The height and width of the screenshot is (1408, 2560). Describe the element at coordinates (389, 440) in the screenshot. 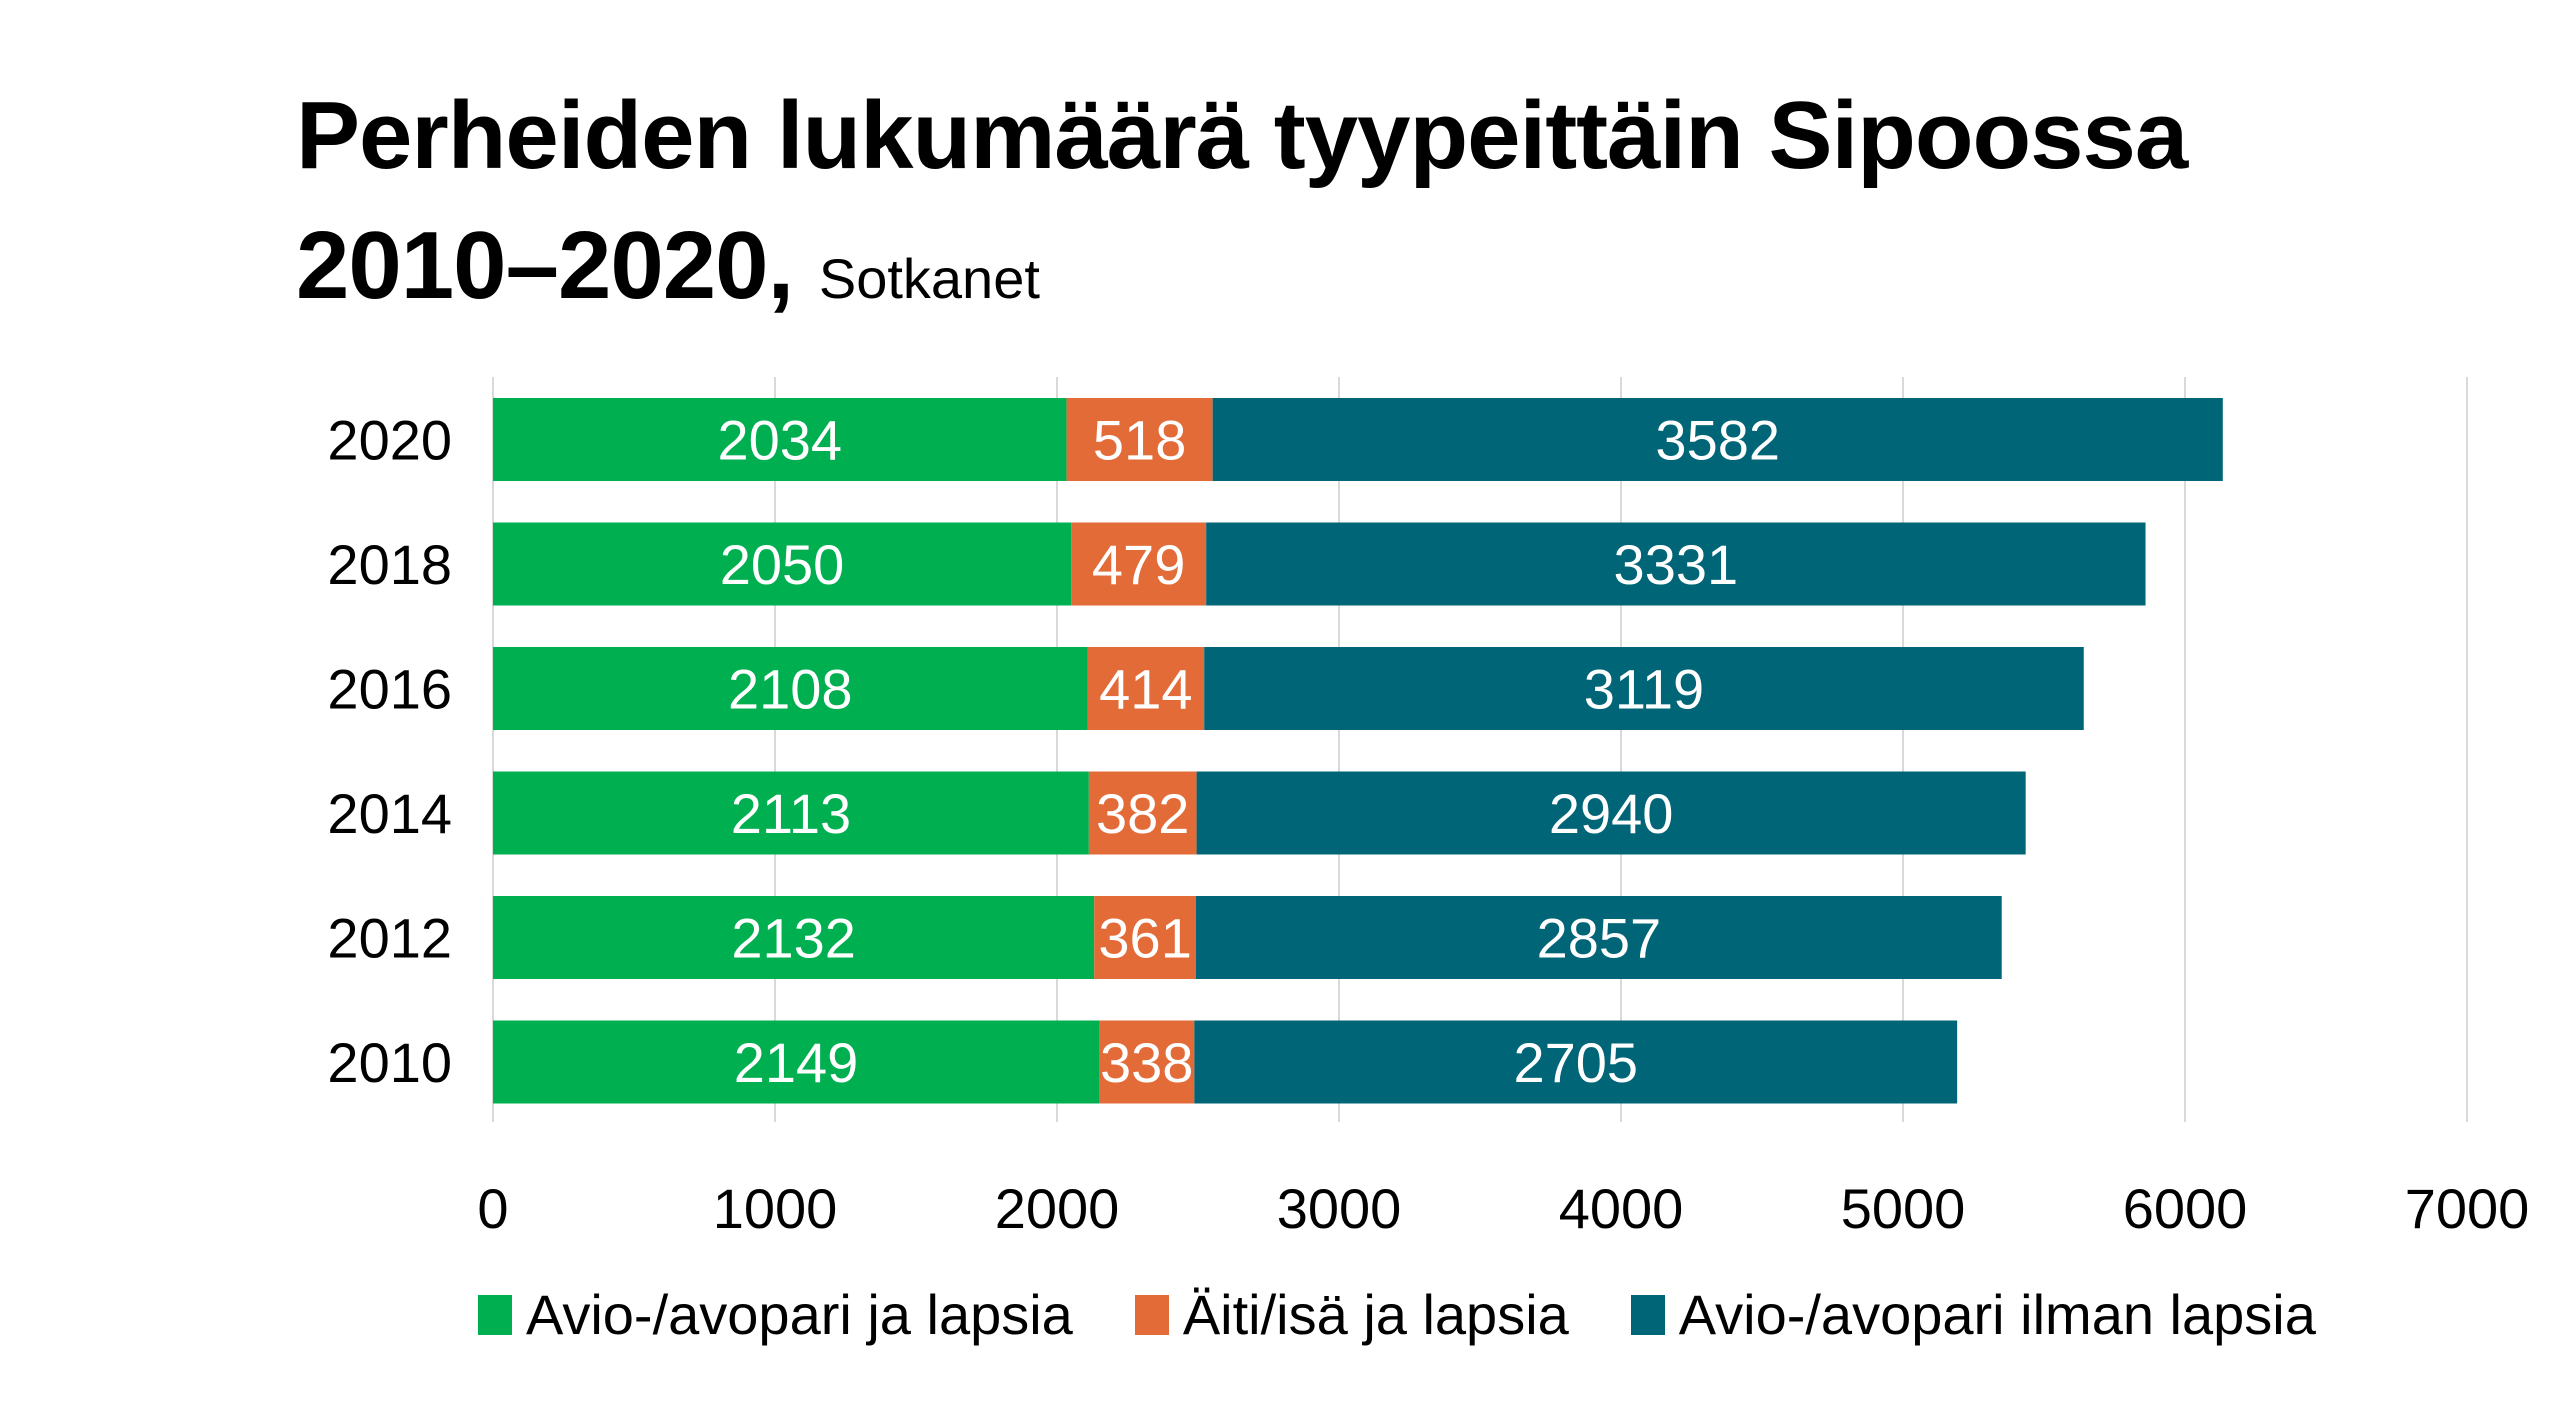

I see `y-tick-label: 2020` at that location.